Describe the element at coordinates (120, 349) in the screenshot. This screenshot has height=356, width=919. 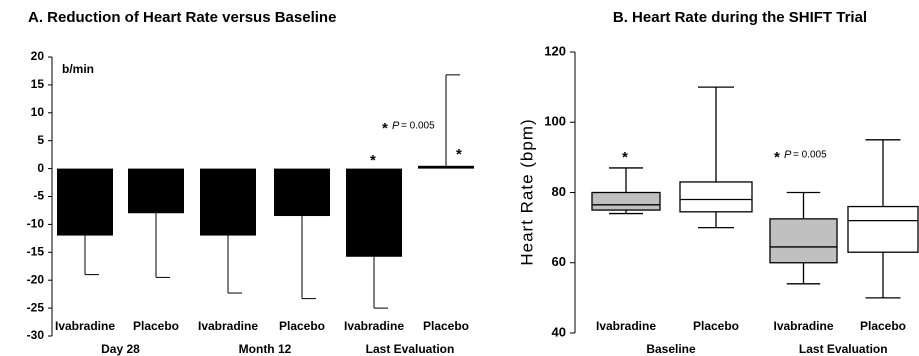
I see `group-label: Day 28` at that location.